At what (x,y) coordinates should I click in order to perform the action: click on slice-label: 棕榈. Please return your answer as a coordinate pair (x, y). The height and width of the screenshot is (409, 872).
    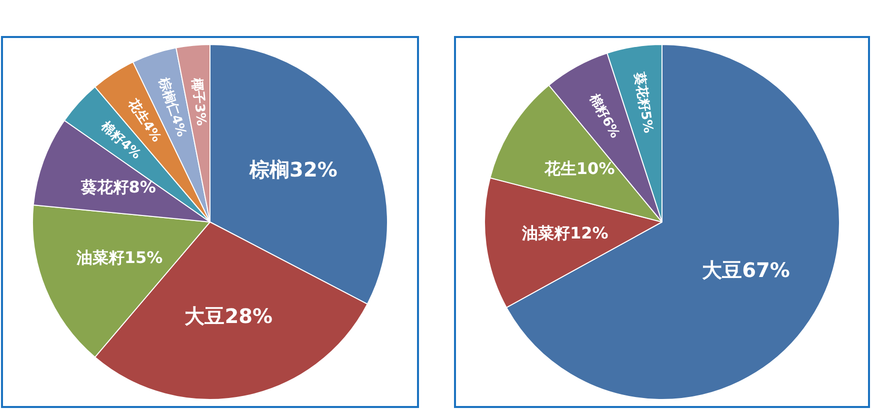
    Looking at the image, I should click on (269, 170).